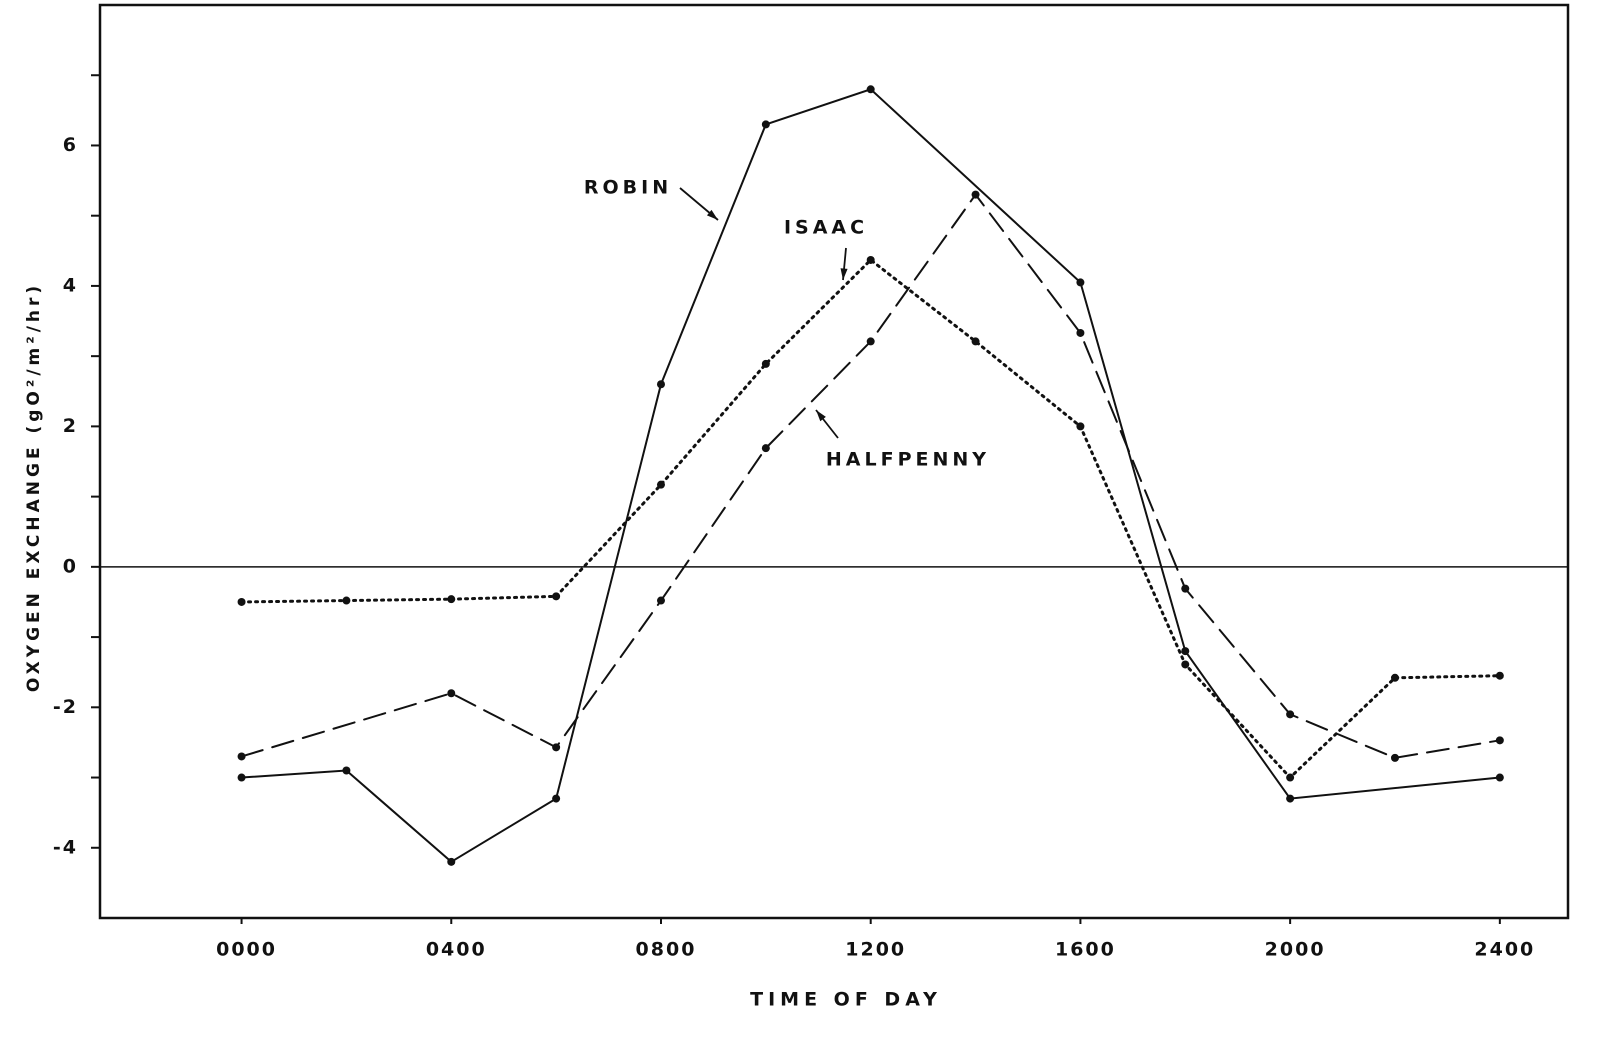 The width and height of the screenshot is (1606, 1041). I want to click on y-tick-label: -2, so click(65, 707).